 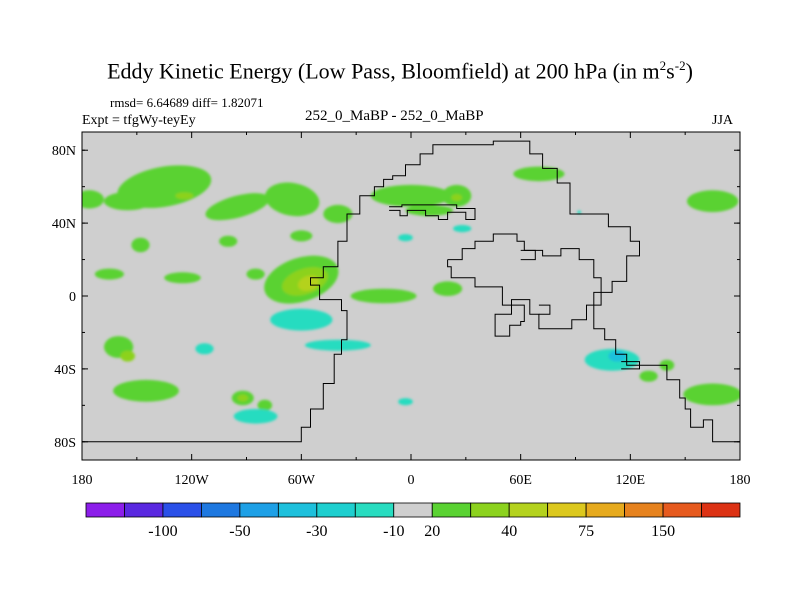 I want to click on anomaly-europe-core, so click(x=457, y=198).